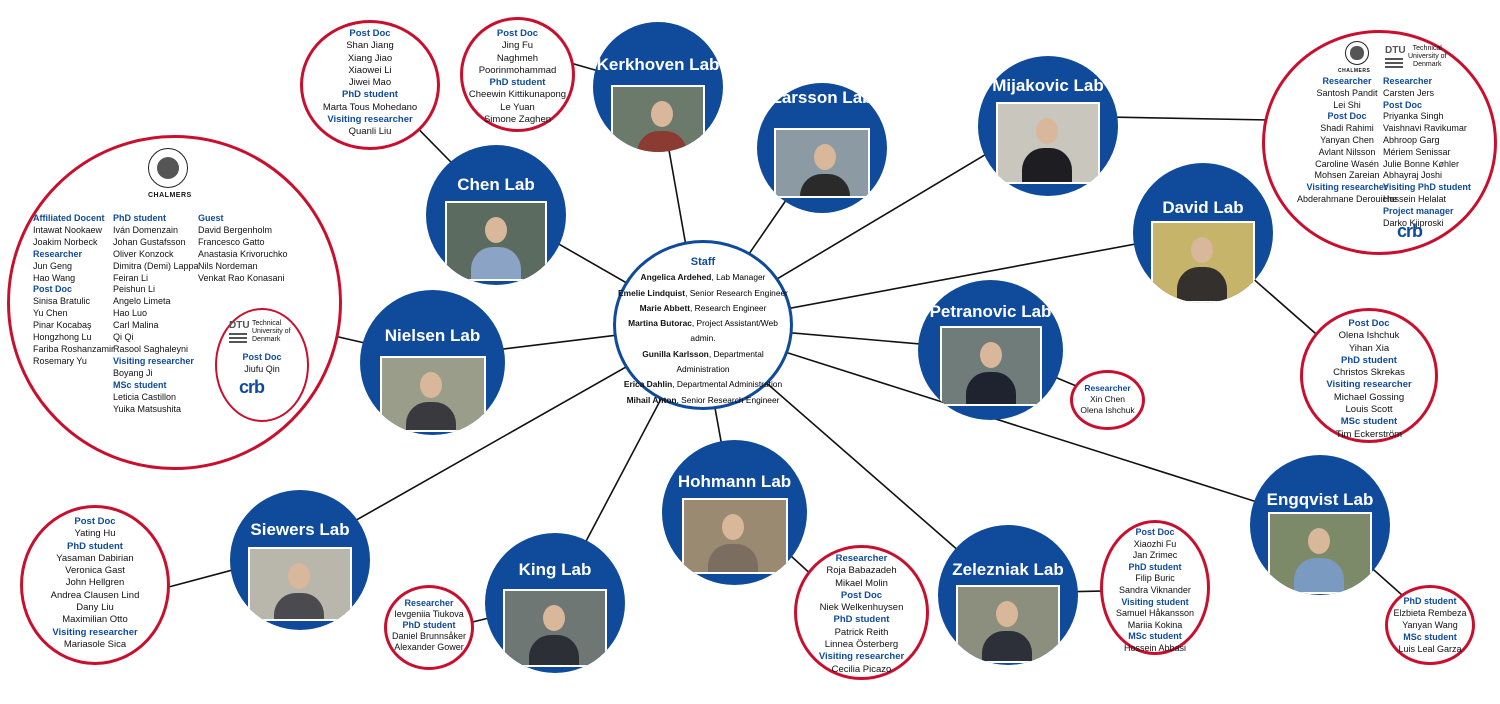 The height and width of the screenshot is (704, 1500). What do you see at coordinates (146, 229) in the screenshot?
I see `member-name: Iván Domenzain` at bounding box center [146, 229].